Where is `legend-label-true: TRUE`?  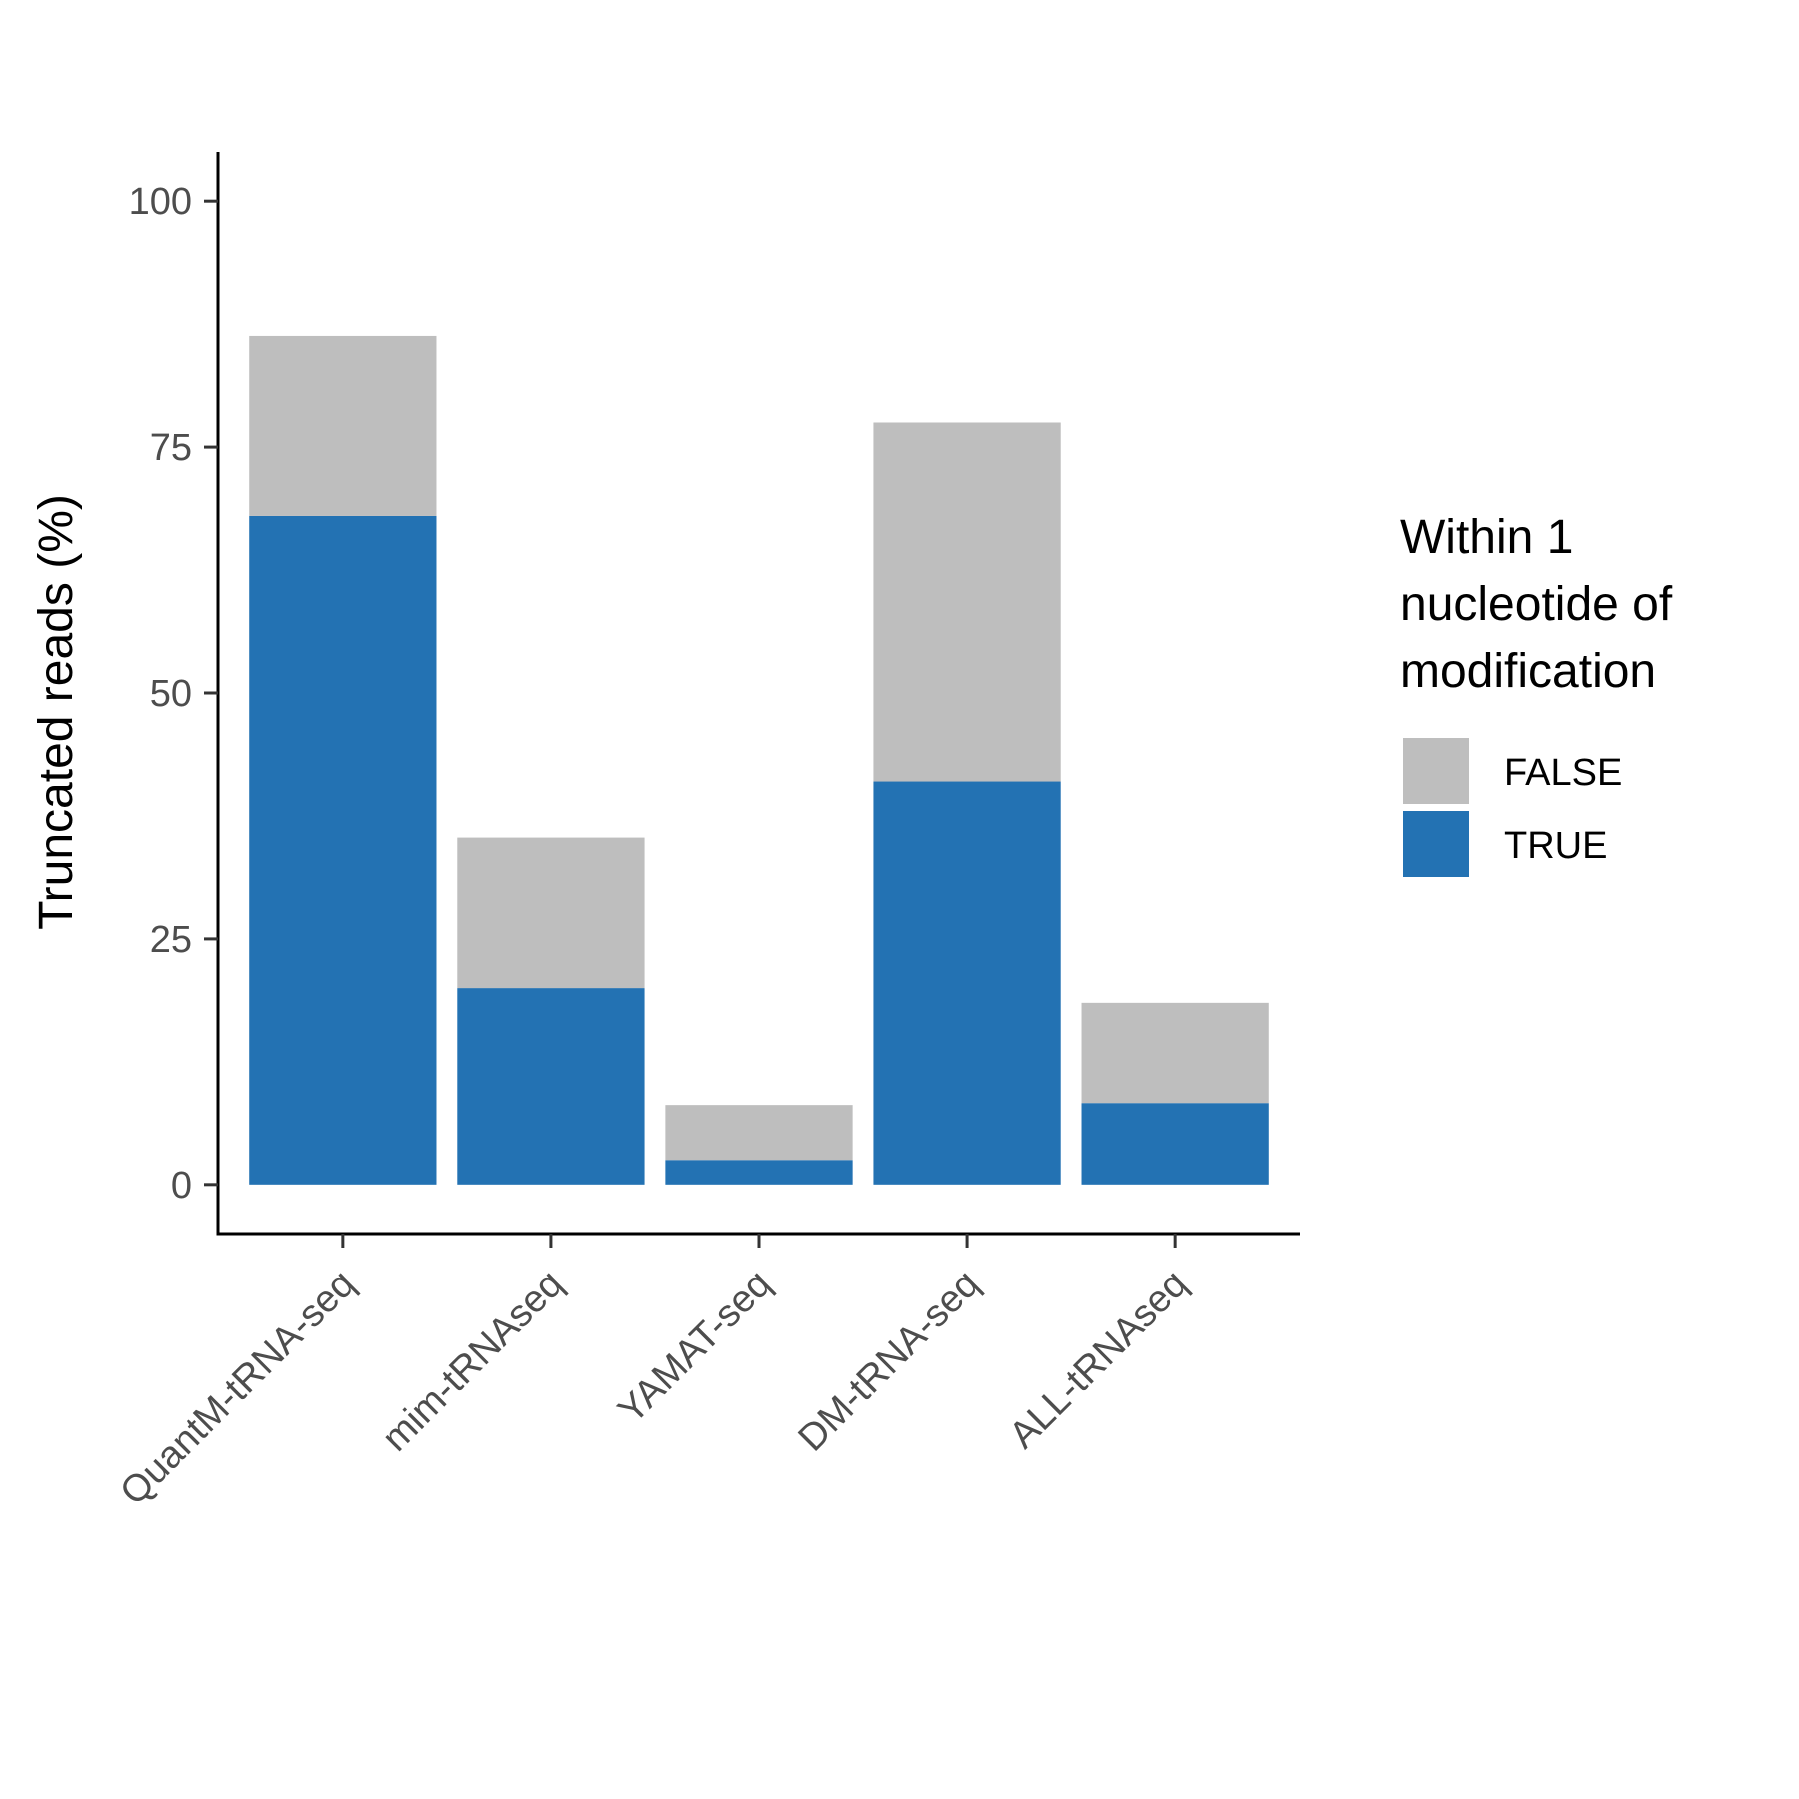 legend-label-true: TRUE is located at coordinates (1555, 846).